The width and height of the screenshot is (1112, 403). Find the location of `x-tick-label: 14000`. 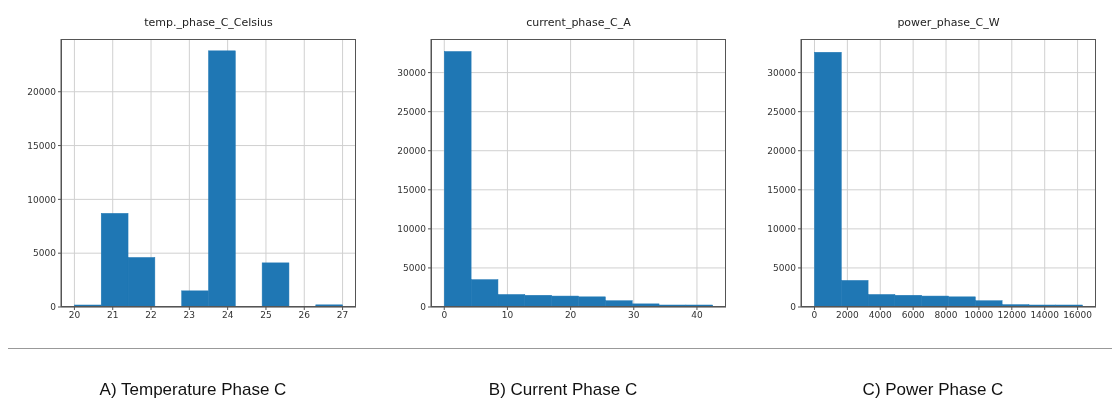

x-tick-label: 14000 is located at coordinates (1045, 315).